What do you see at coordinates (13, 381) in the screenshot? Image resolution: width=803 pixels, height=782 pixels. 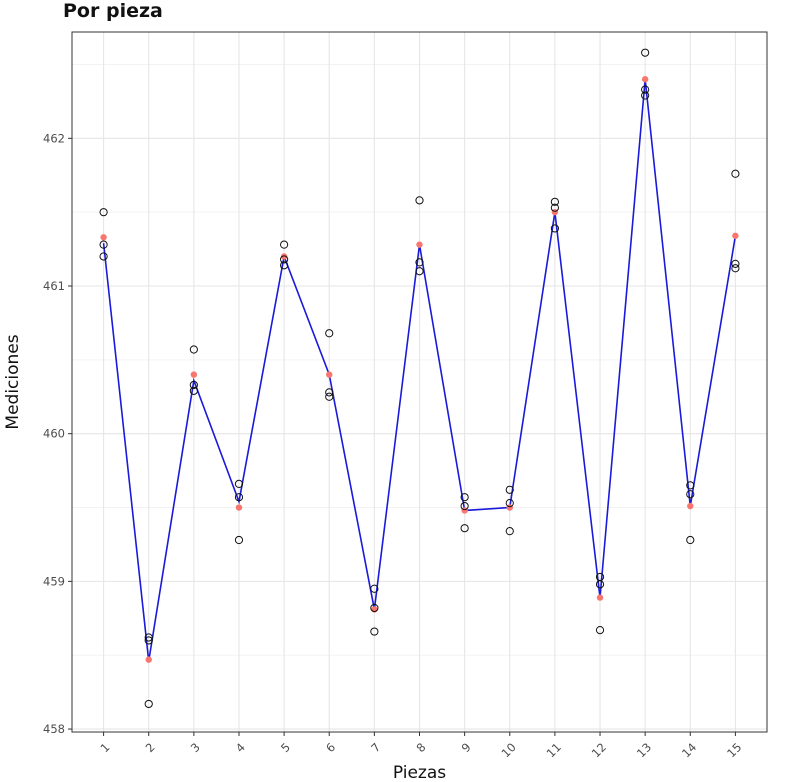 I see `y-axis-title: Mediciones` at bounding box center [13, 381].